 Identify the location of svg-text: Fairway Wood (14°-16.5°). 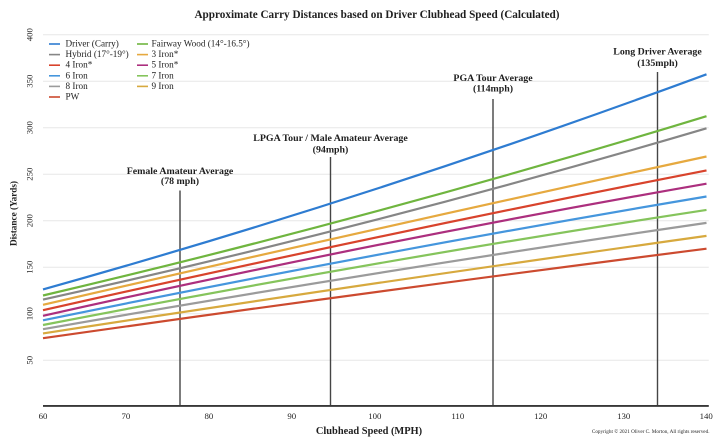
(201, 44).